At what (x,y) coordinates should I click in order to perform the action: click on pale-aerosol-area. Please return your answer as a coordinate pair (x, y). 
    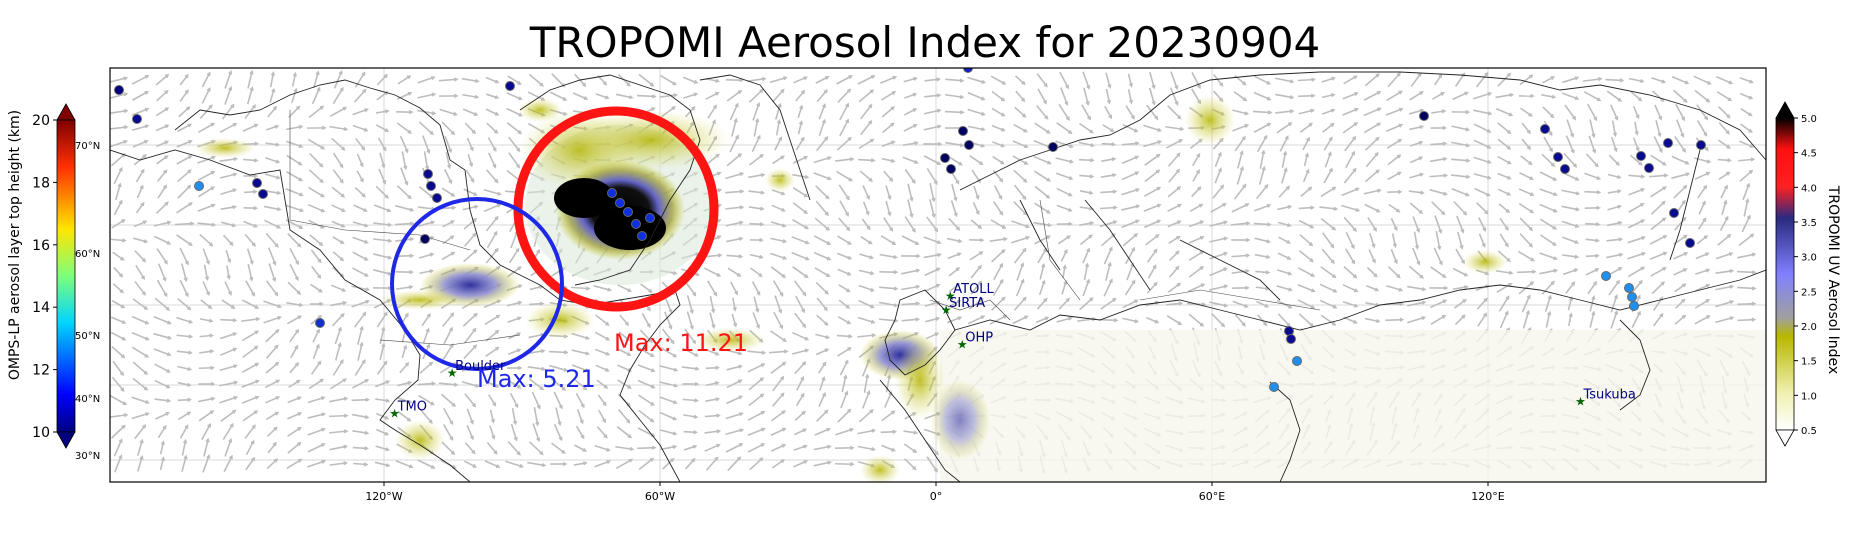
    Looking at the image, I should click on (1353, 406).